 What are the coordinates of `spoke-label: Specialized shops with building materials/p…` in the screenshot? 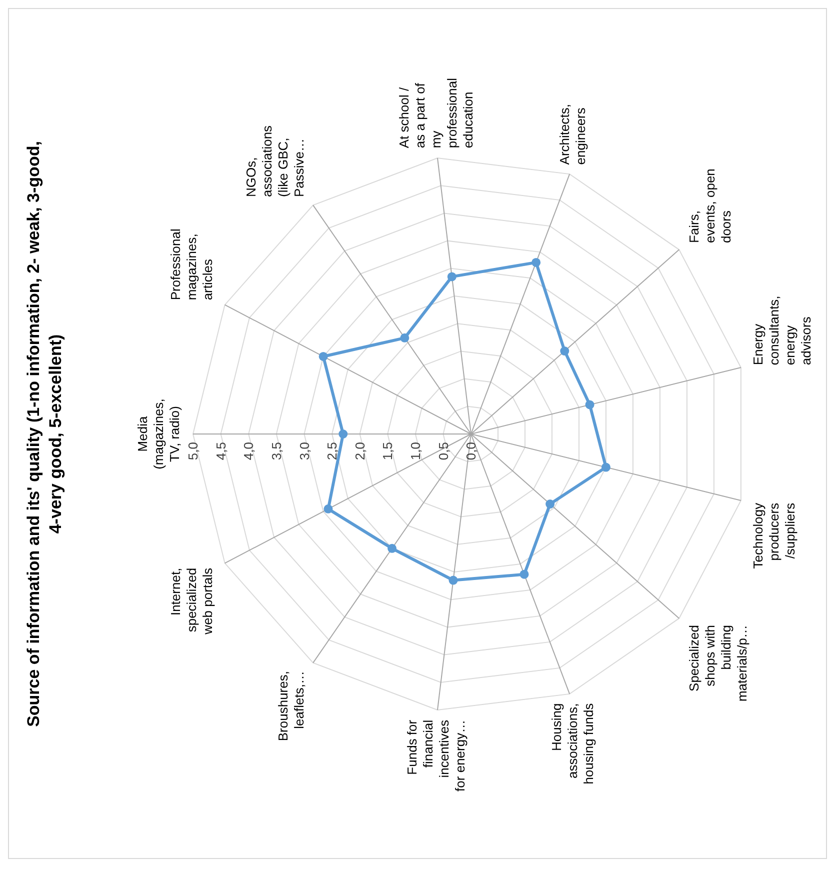 It's located at (718, 663).